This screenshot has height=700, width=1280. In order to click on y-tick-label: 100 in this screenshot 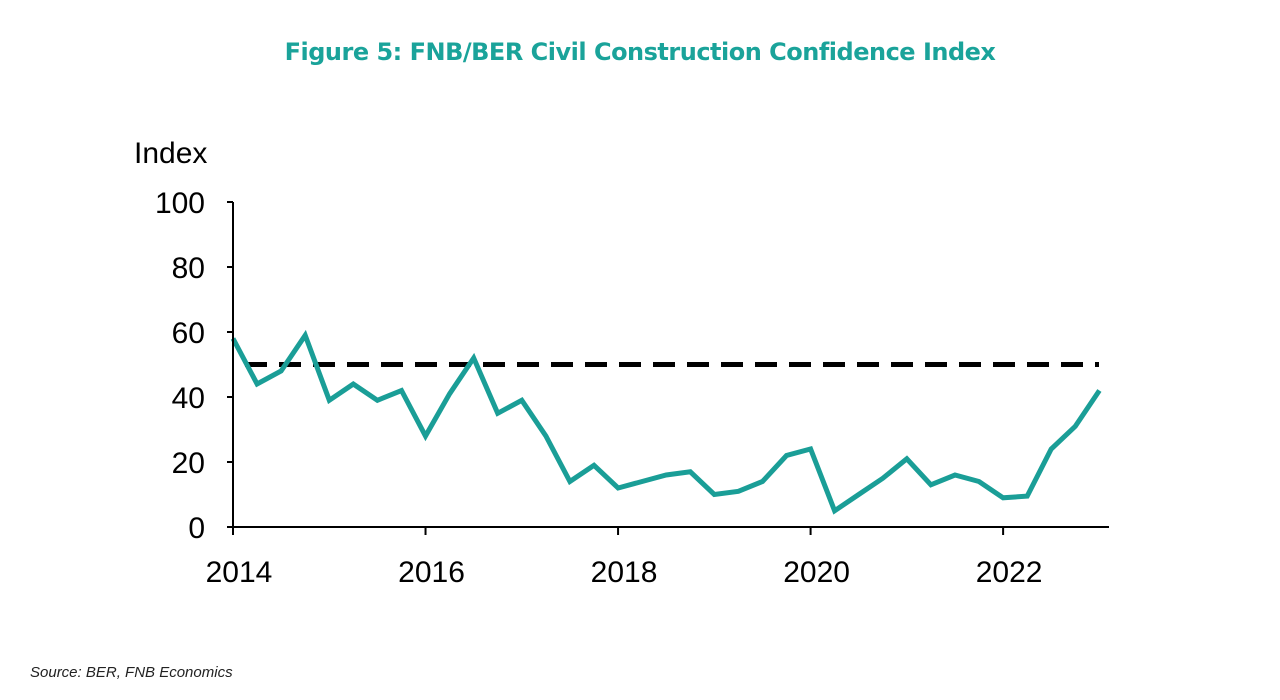, I will do `click(180, 203)`.